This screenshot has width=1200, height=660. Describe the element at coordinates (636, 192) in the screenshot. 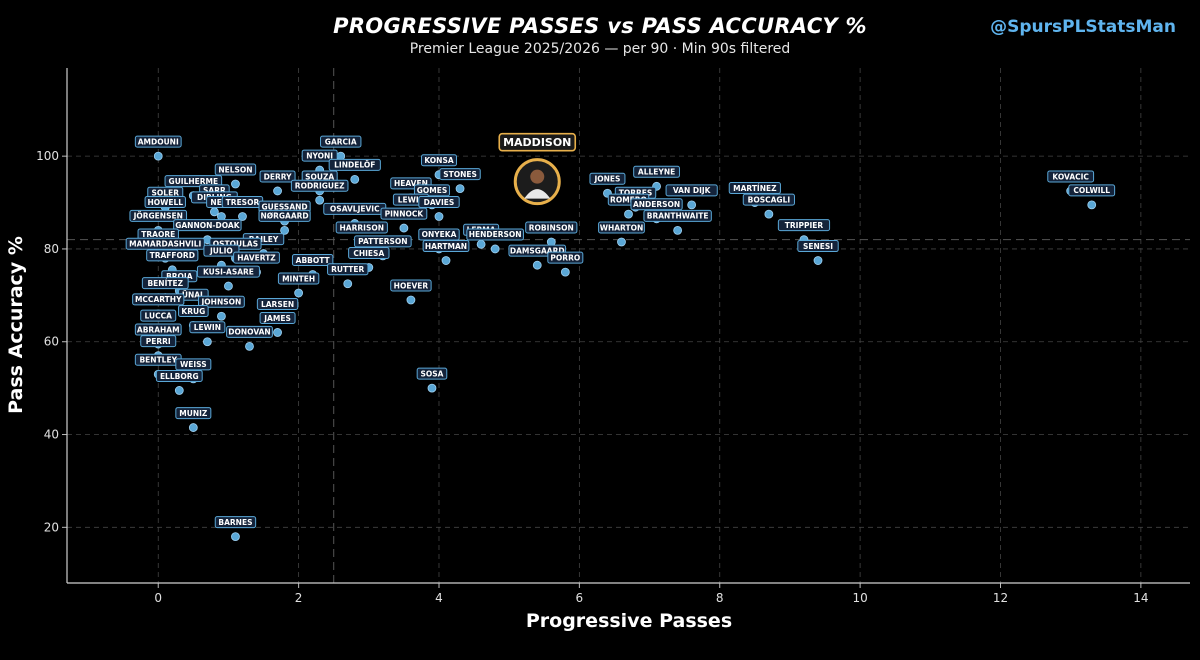

I see `point-label: TORRES` at that location.